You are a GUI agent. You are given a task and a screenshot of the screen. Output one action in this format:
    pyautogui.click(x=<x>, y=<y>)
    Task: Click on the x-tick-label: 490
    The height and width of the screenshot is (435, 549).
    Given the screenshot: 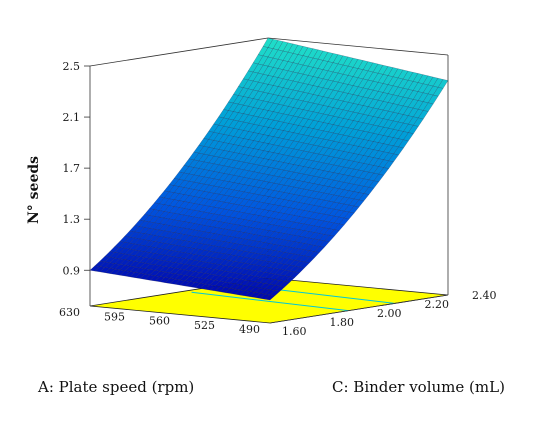 What is the action you would take?
    pyautogui.click(x=249, y=329)
    